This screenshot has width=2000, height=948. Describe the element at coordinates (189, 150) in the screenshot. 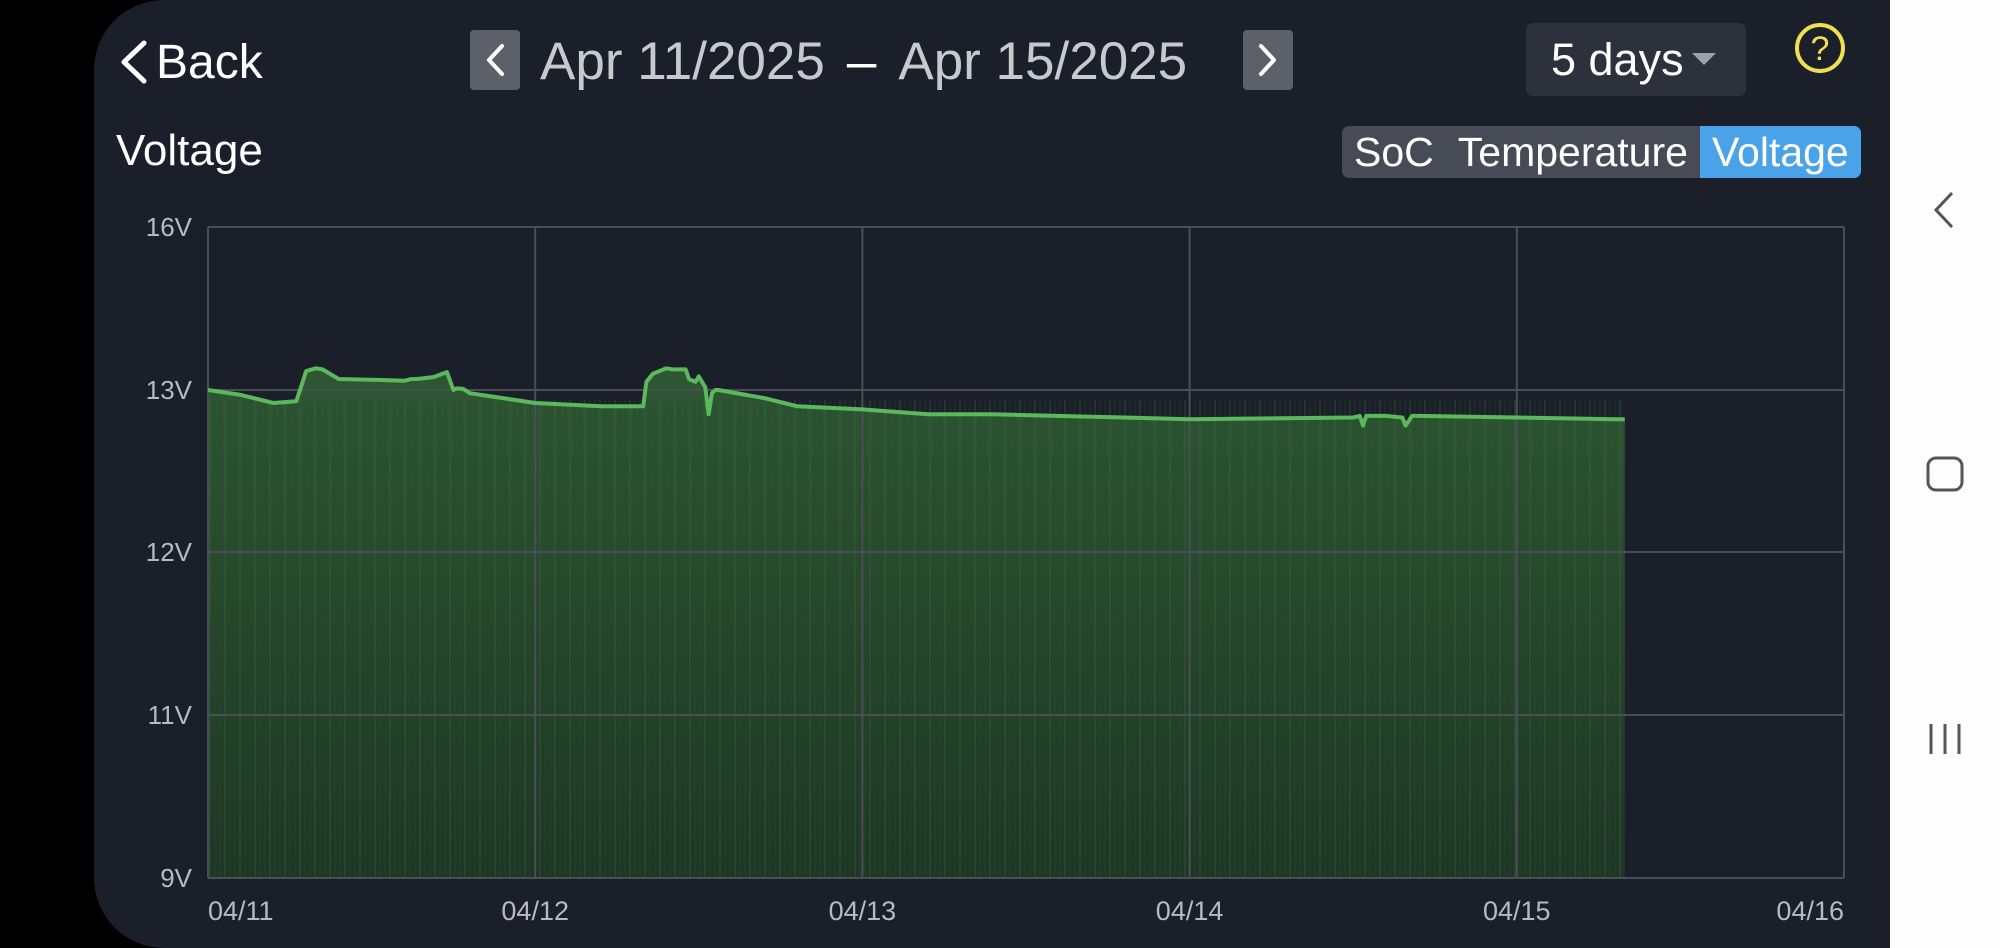

I see `page-title: Voltage` at that location.